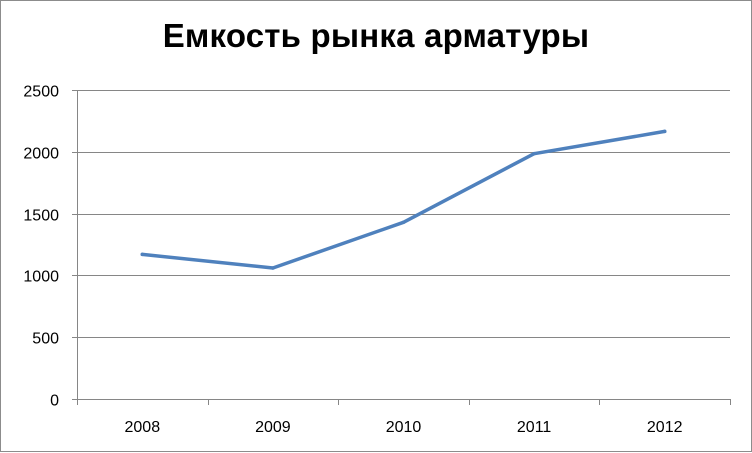 The width and height of the screenshot is (752, 453). I want to click on x-tick-labels: 2008 2009 2010 2011 2012, so click(404, 427).